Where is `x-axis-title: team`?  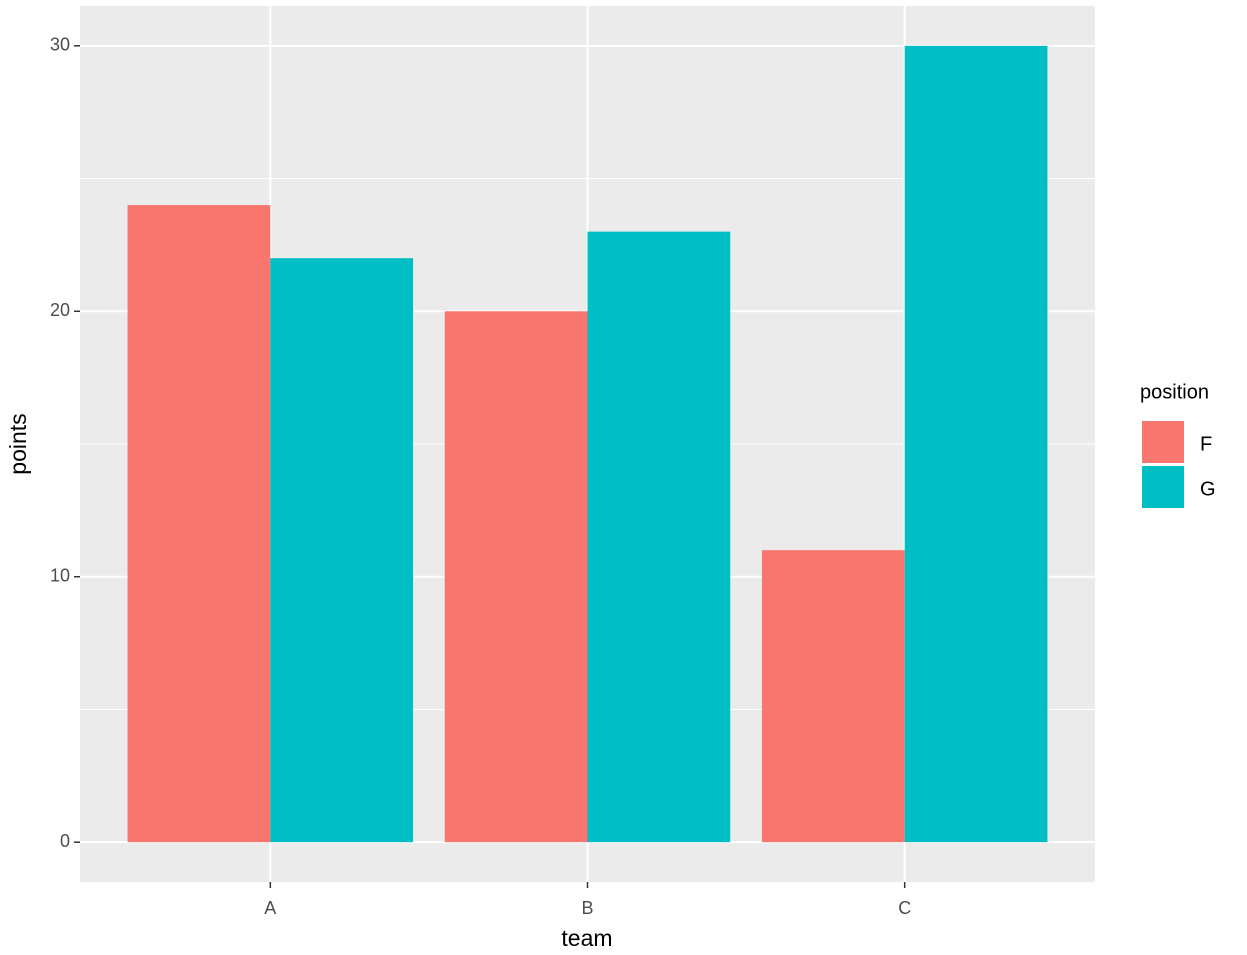 x-axis-title: team is located at coordinates (586, 938).